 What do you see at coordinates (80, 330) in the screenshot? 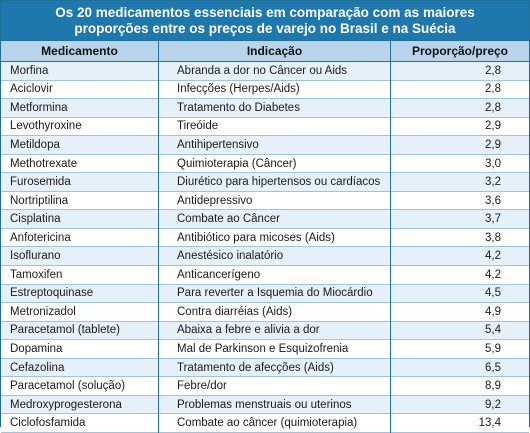
I see `cell-medicamento: Paracetamol (tablete)` at bounding box center [80, 330].